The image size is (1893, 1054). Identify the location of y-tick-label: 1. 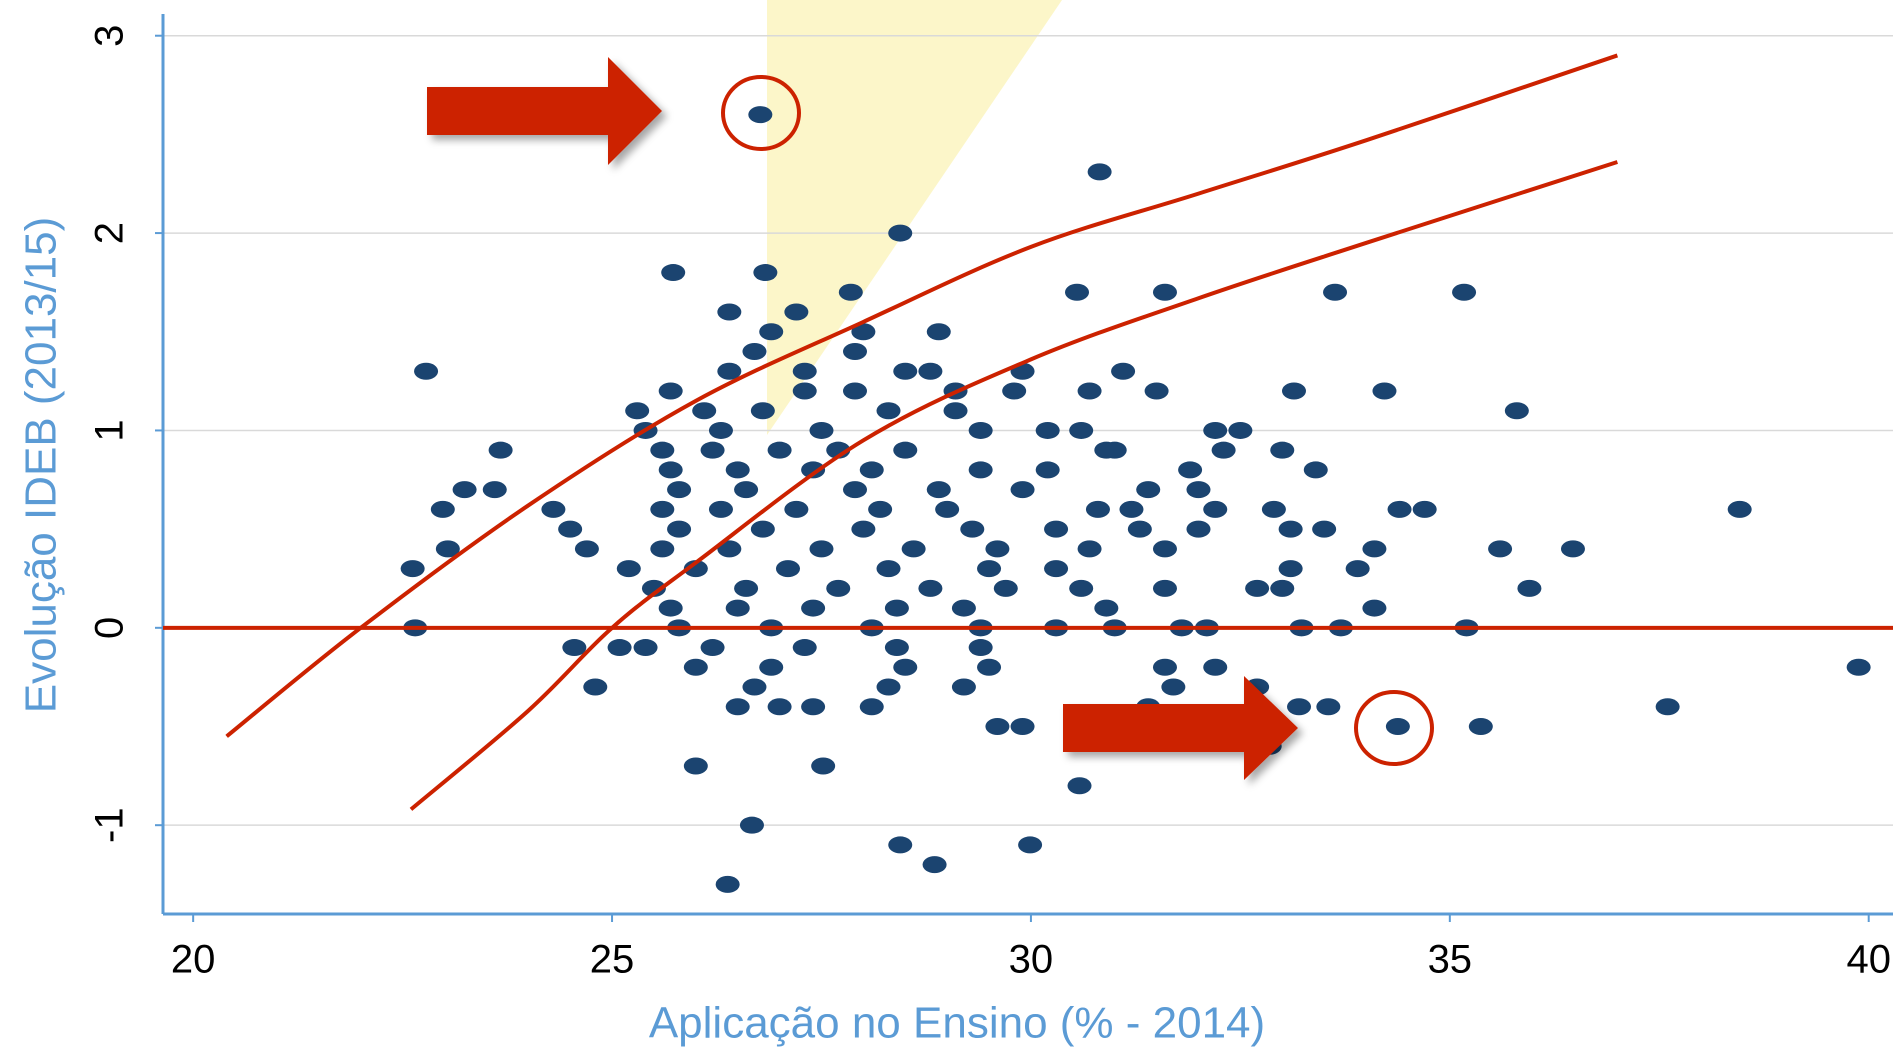
(110, 430).